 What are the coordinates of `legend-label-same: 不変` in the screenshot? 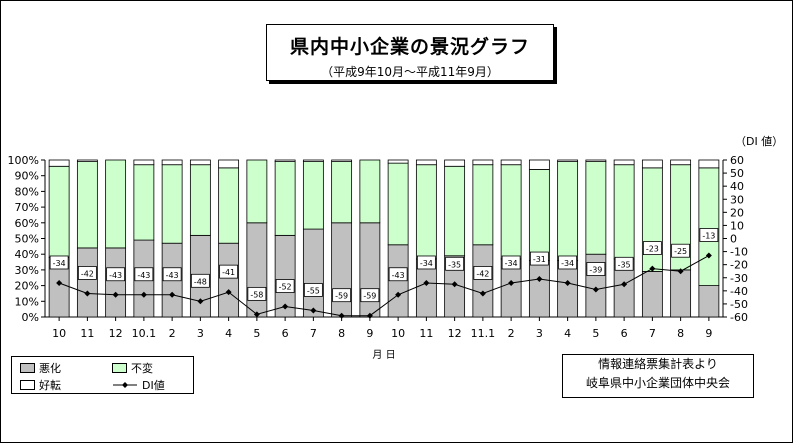 It's located at (142, 368).